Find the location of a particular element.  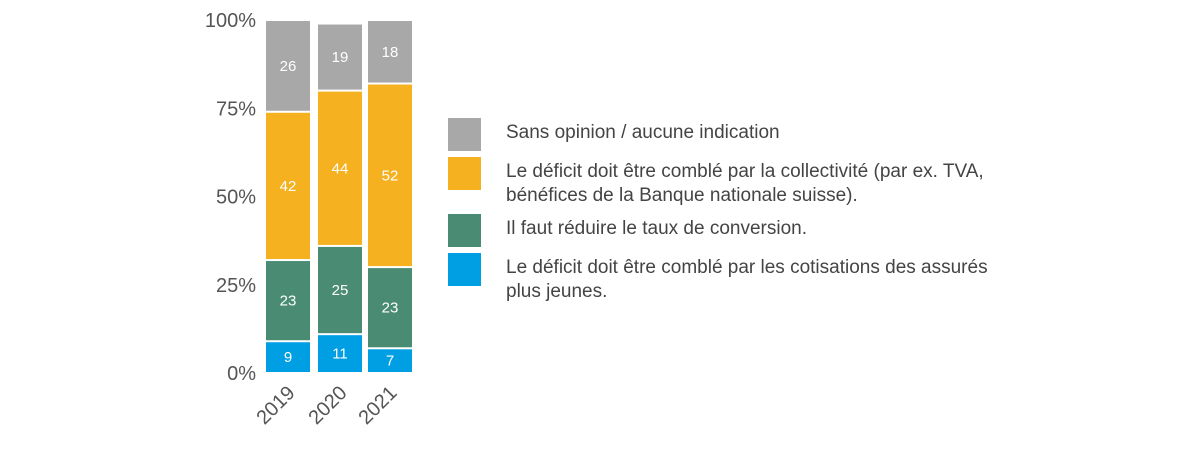

legend-item-no-opinion: Sans opinion / aucune indication is located at coordinates (748, 134).